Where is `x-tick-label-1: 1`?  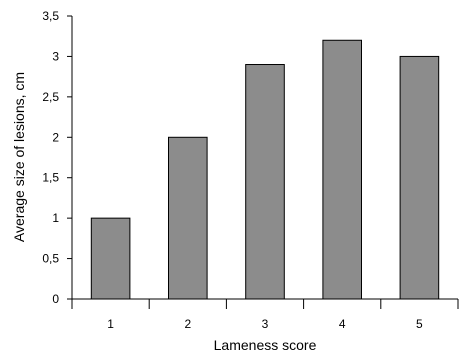 x-tick-label-1: 1 is located at coordinates (110, 324).